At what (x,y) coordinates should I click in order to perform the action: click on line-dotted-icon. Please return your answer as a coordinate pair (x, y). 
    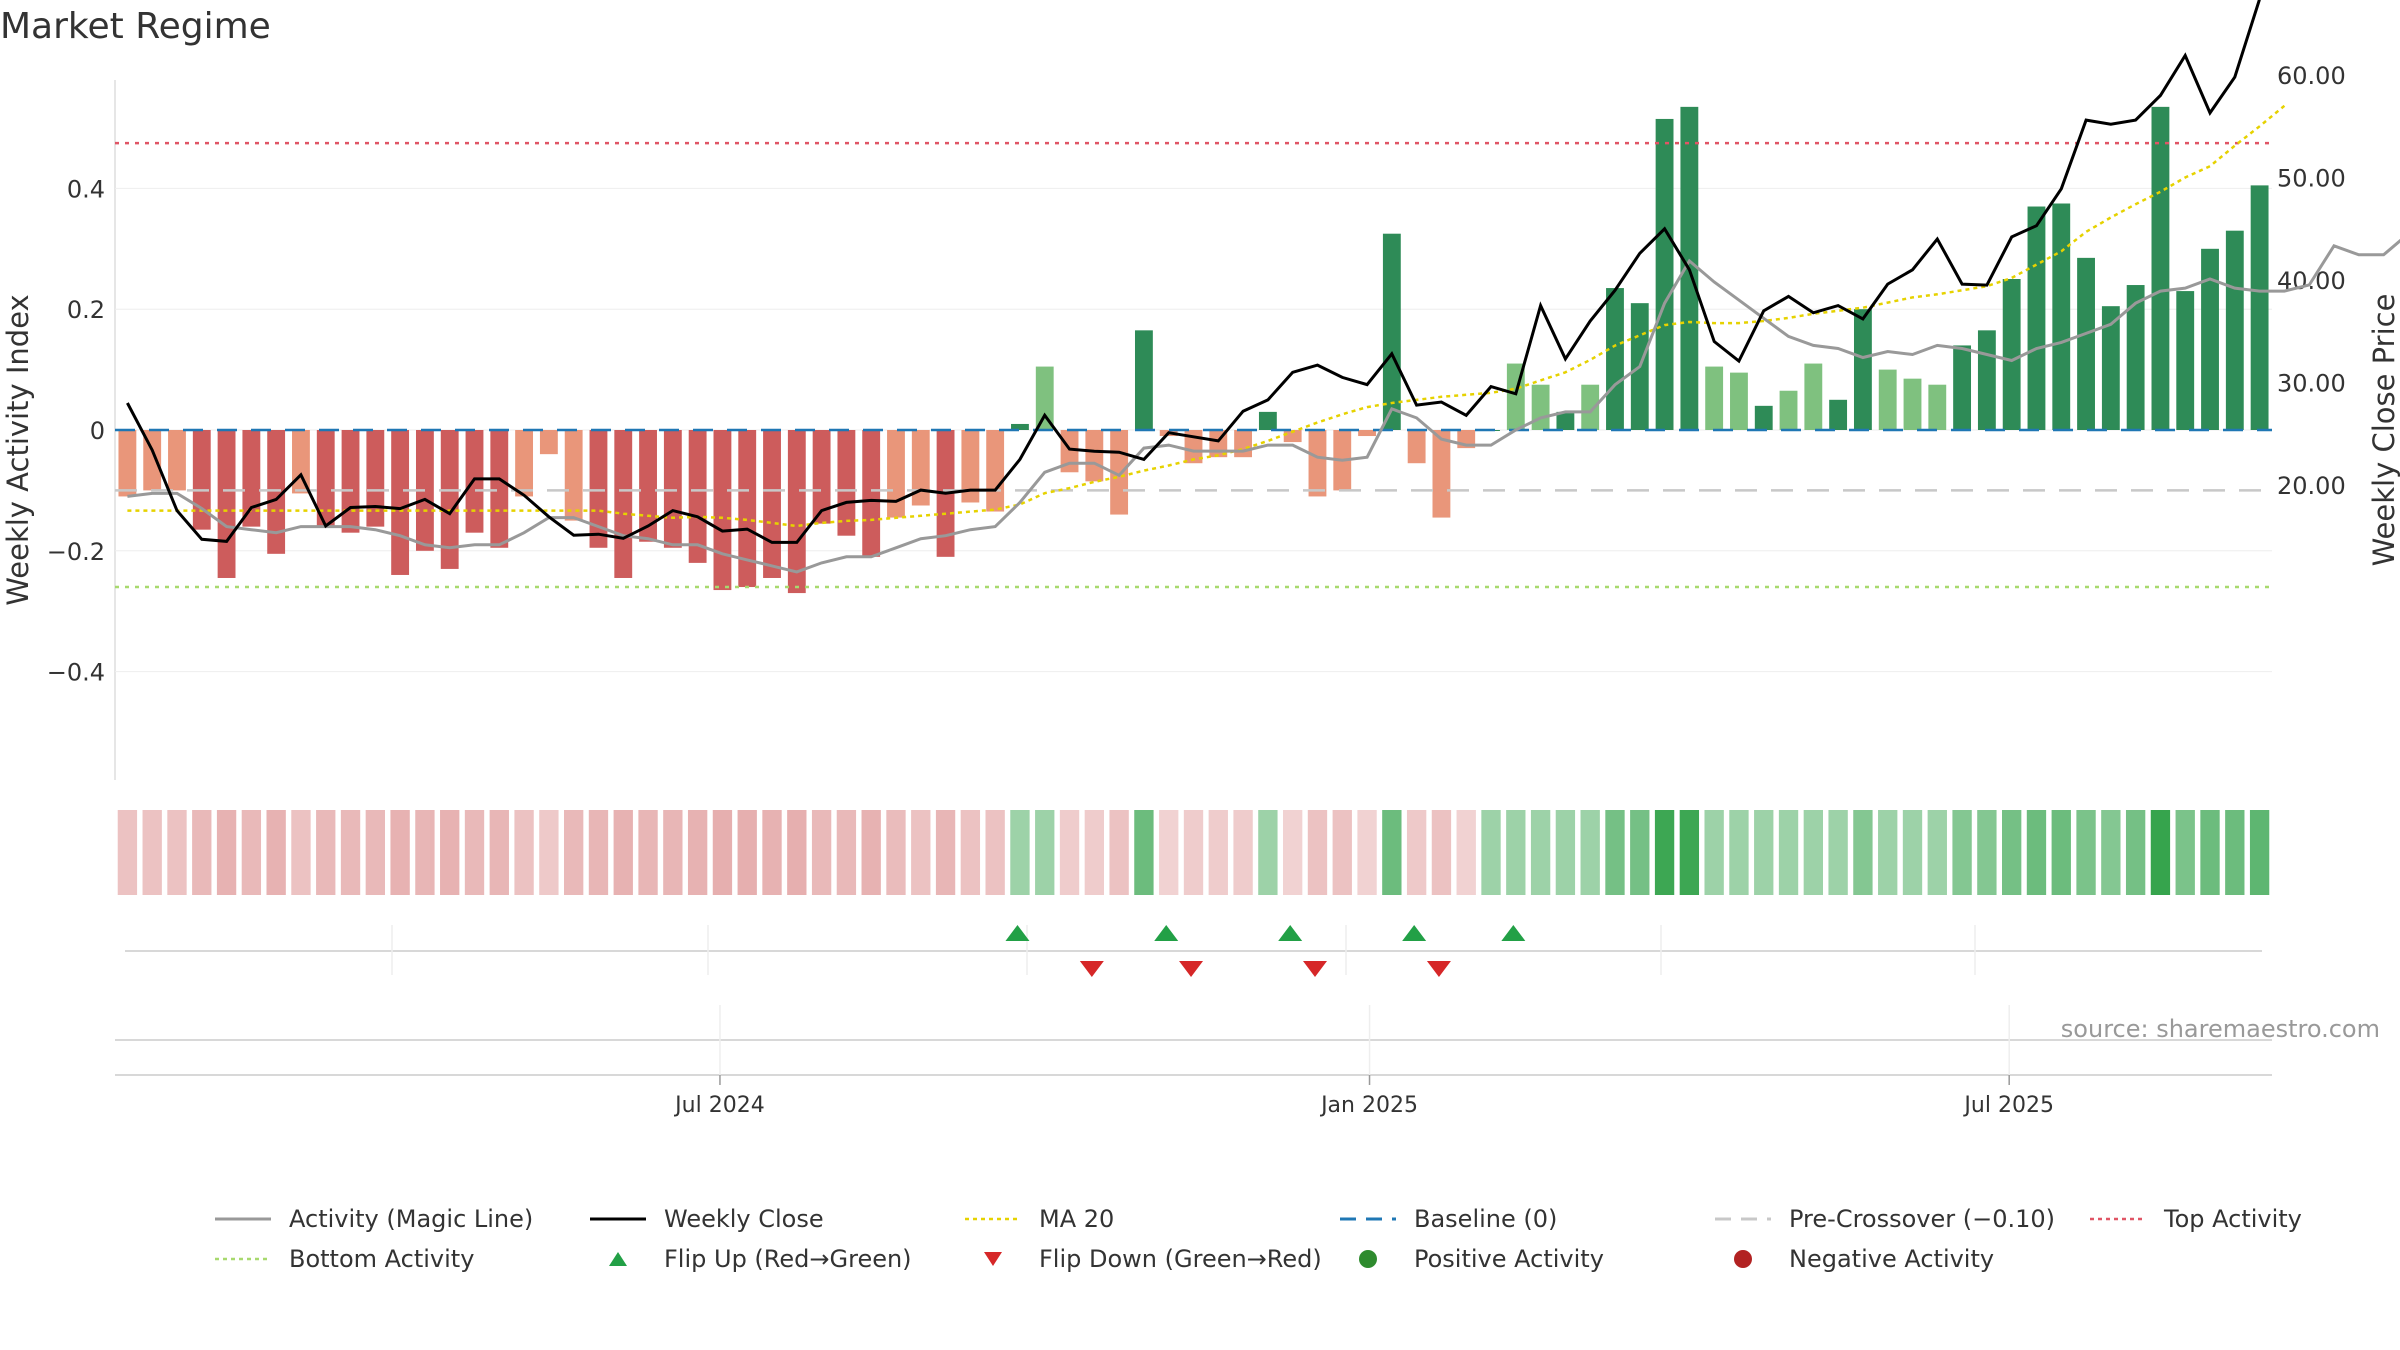
    Looking at the image, I should click on (243, 1259).